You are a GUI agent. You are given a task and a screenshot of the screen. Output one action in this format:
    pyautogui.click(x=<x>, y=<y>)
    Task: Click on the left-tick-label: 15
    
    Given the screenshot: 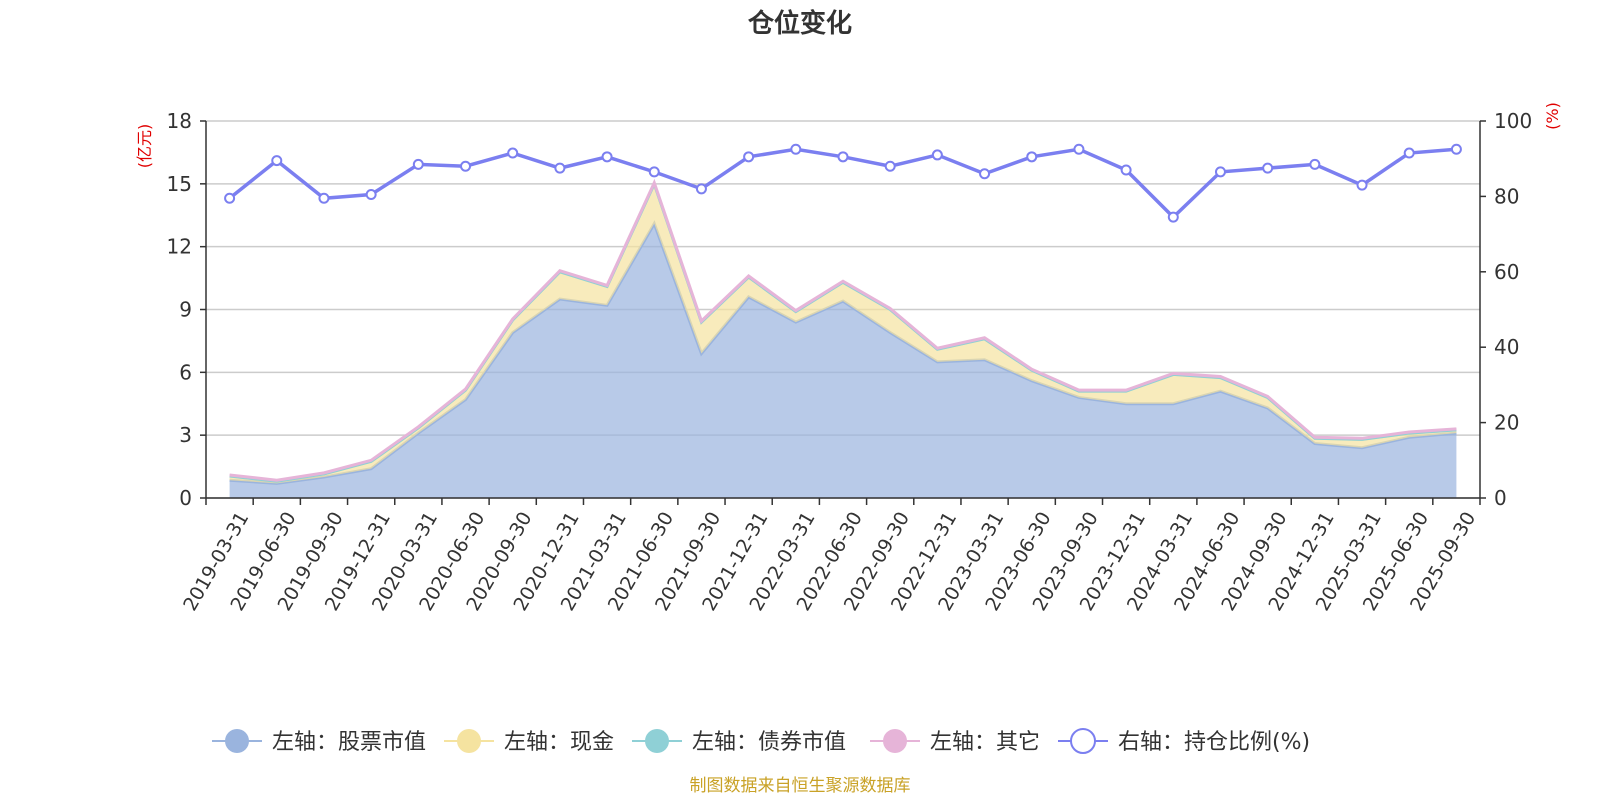 What is the action you would take?
    pyautogui.click(x=179, y=184)
    